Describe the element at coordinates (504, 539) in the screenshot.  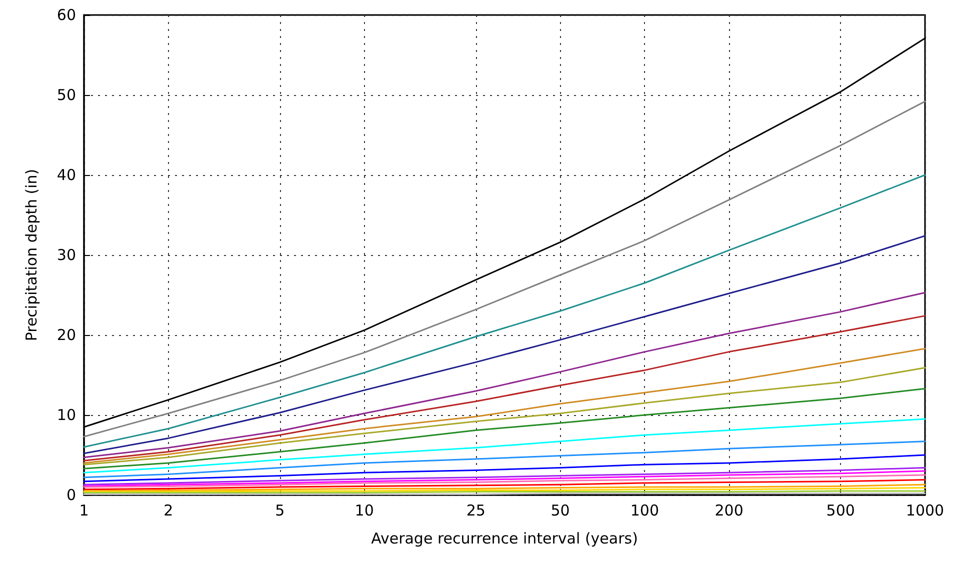
I see `x-axis-title: Average recurrence interval (years)` at that location.